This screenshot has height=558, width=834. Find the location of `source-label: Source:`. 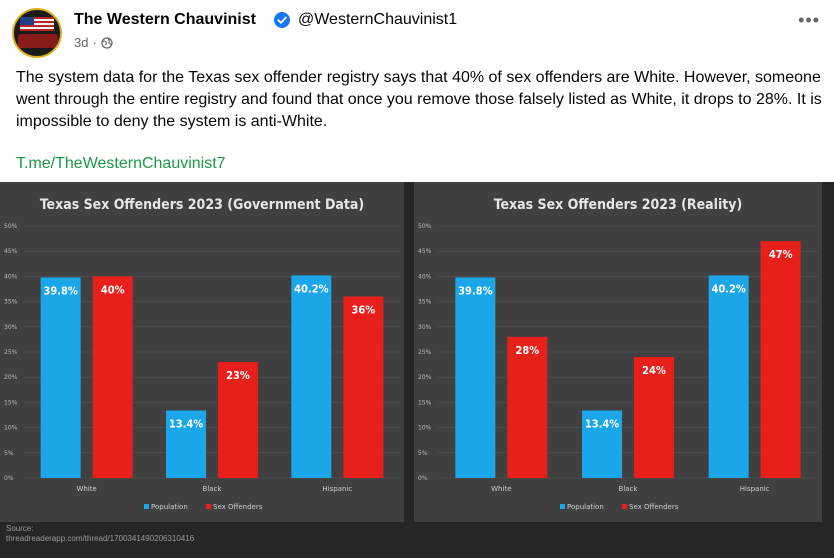

source-label: Source: is located at coordinates (20, 528).